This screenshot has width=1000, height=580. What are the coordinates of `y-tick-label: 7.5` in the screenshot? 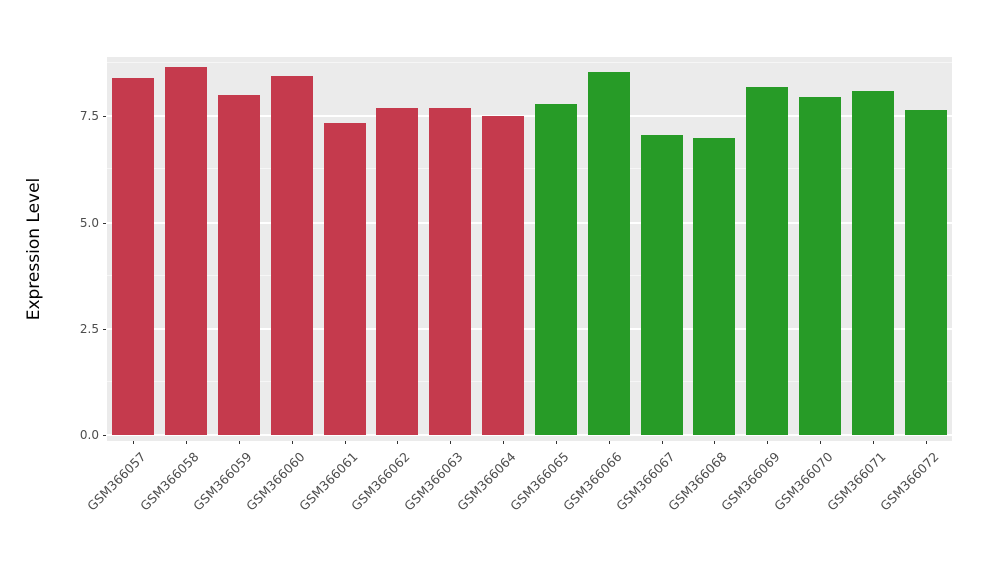 It's located at (89, 116).